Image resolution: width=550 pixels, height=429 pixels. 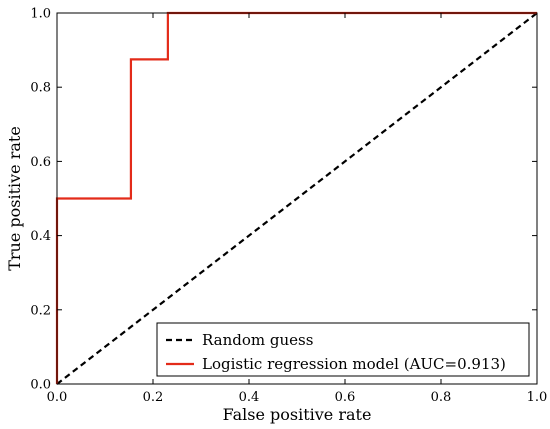 I want to click on y-tick-label: 0.6, so click(x=40, y=162).